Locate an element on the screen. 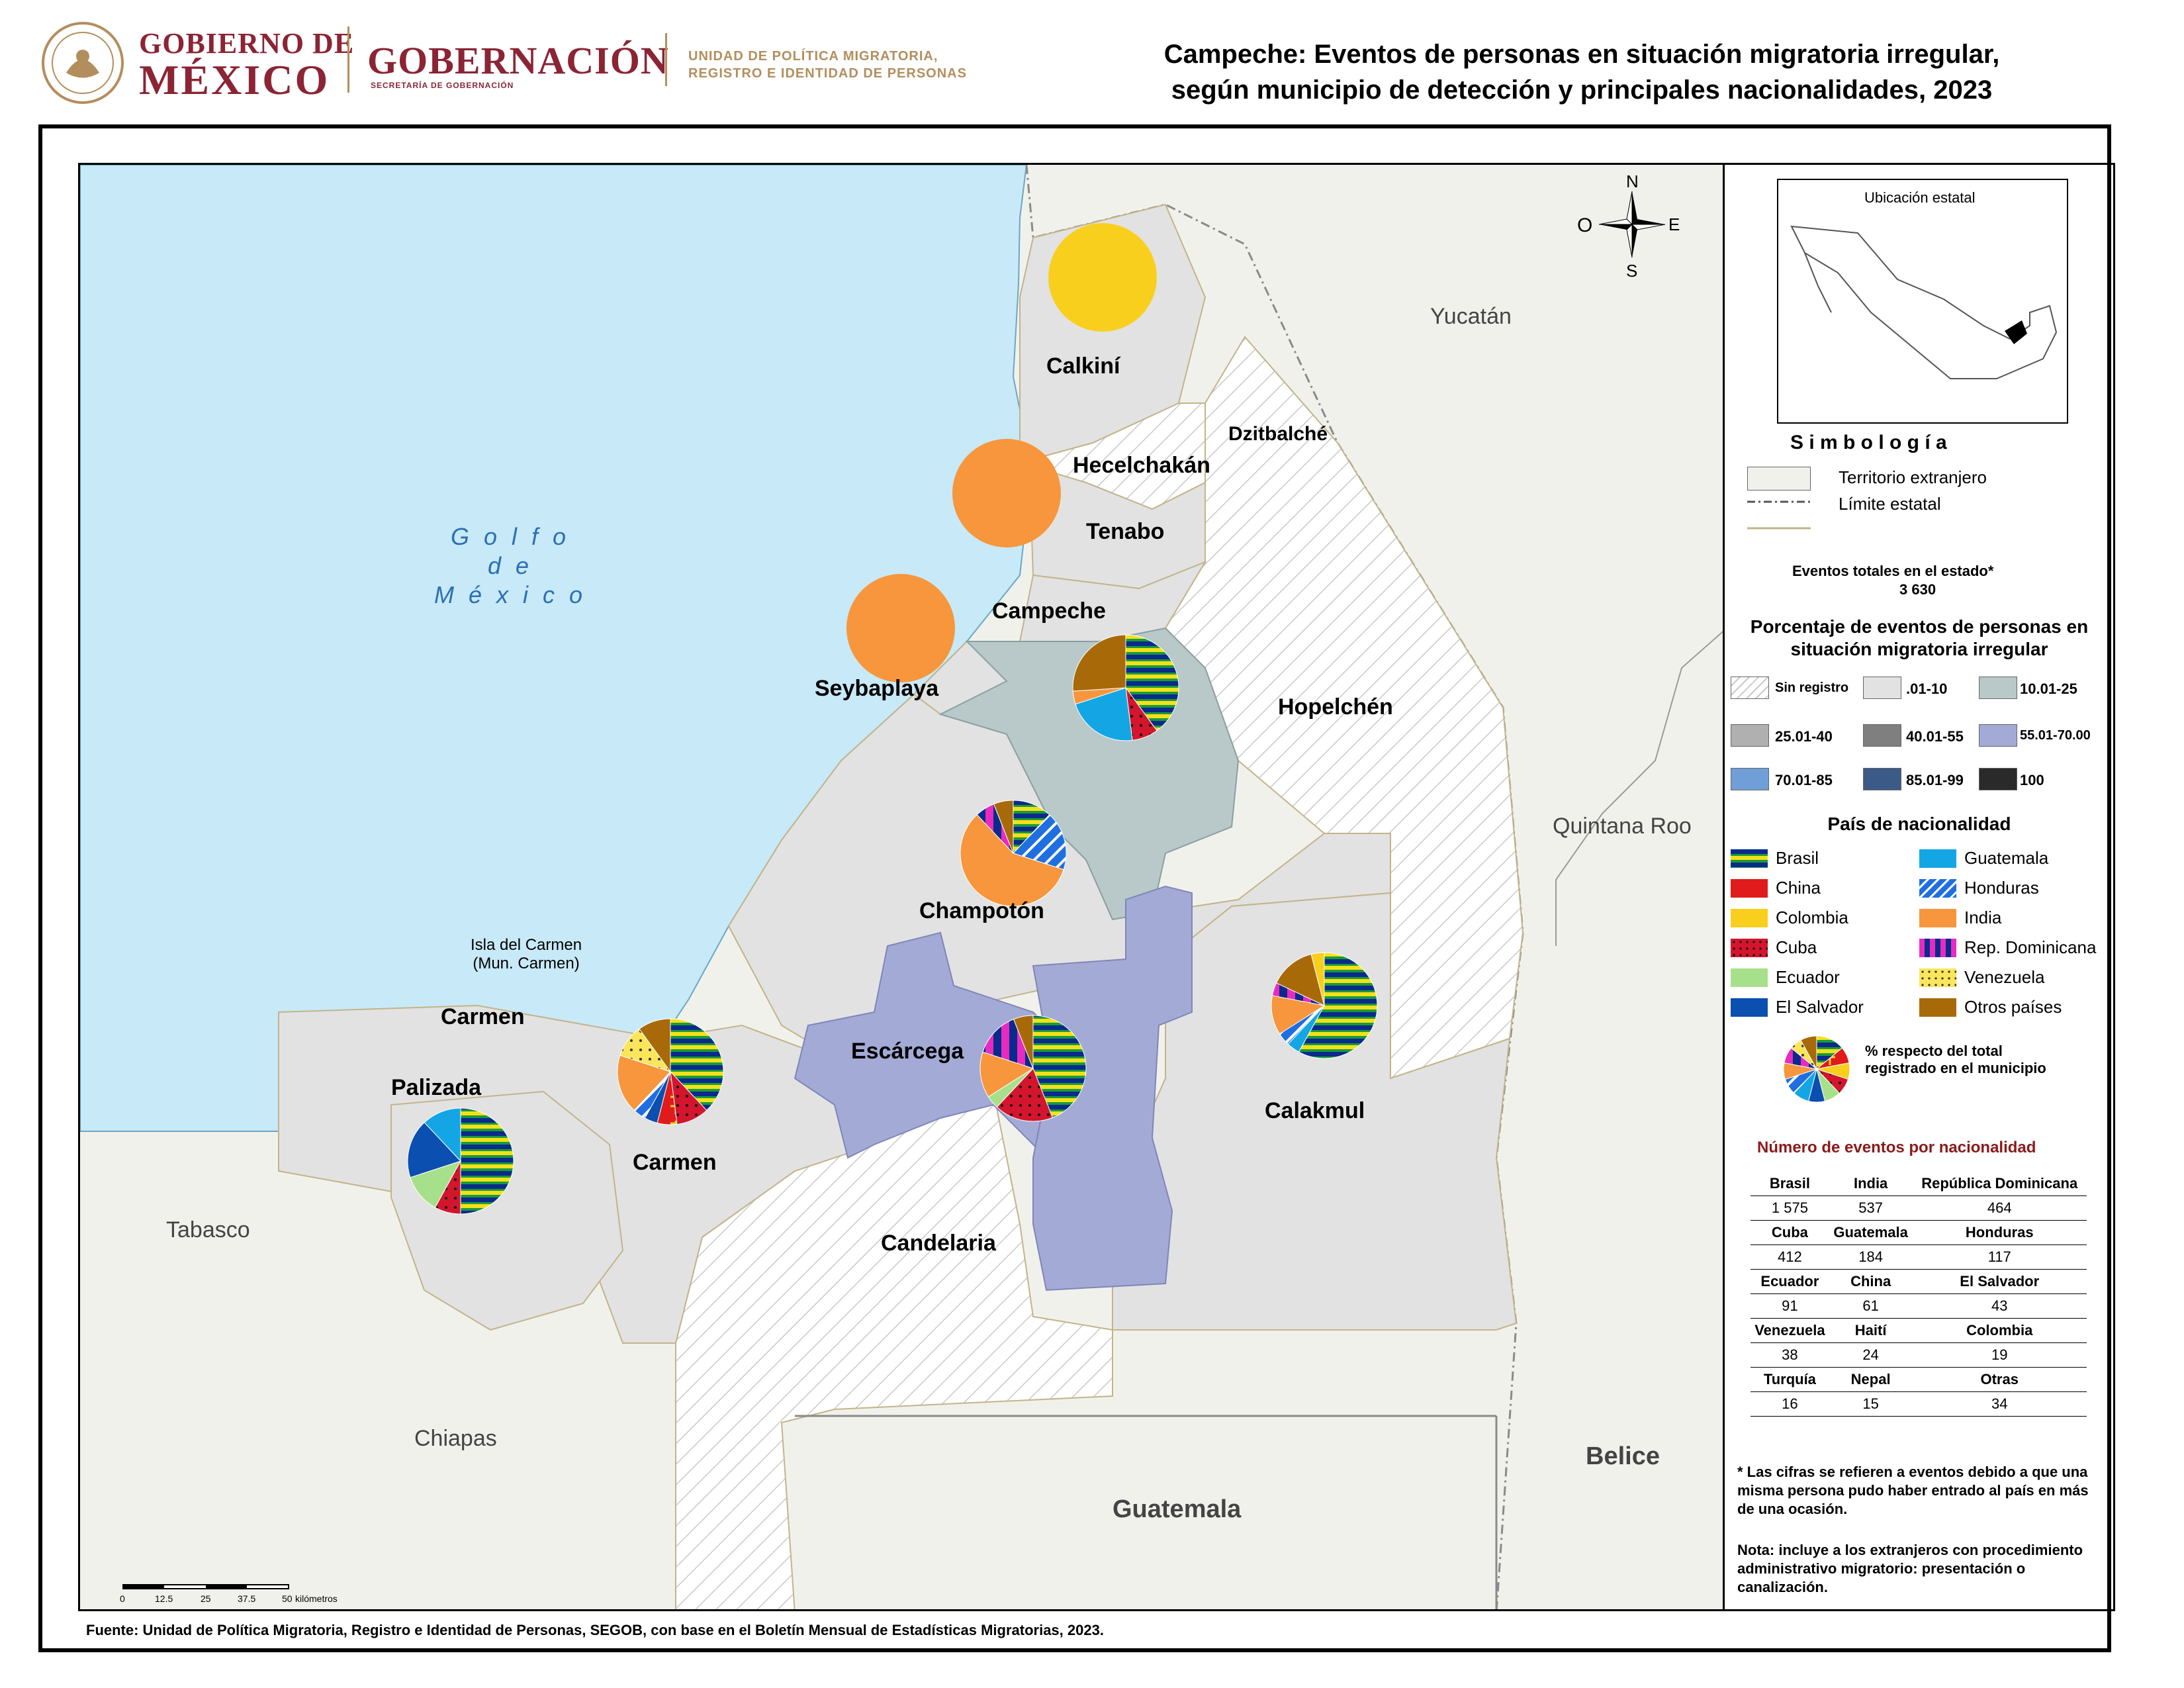 This screenshot has height=1688, width=2184. palizada-pie-slice-guatemala is located at coordinates (442, 1134).